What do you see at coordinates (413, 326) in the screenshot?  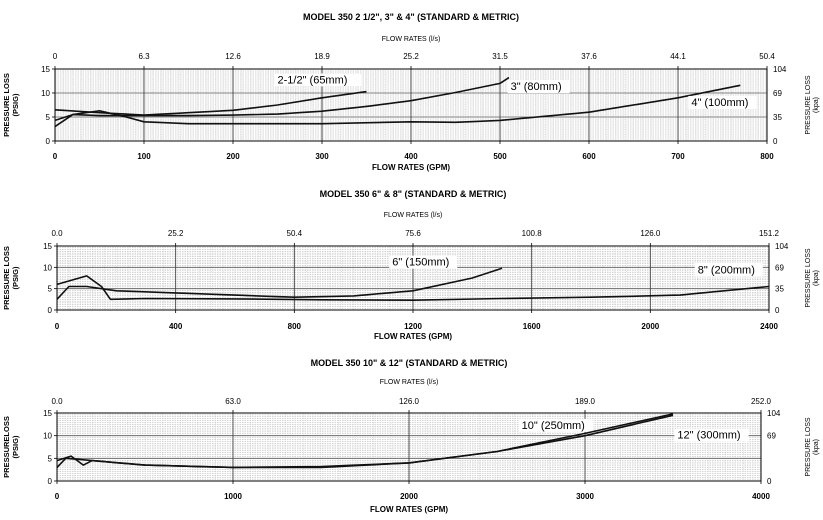 I see `x-tick-label: 1200` at bounding box center [413, 326].